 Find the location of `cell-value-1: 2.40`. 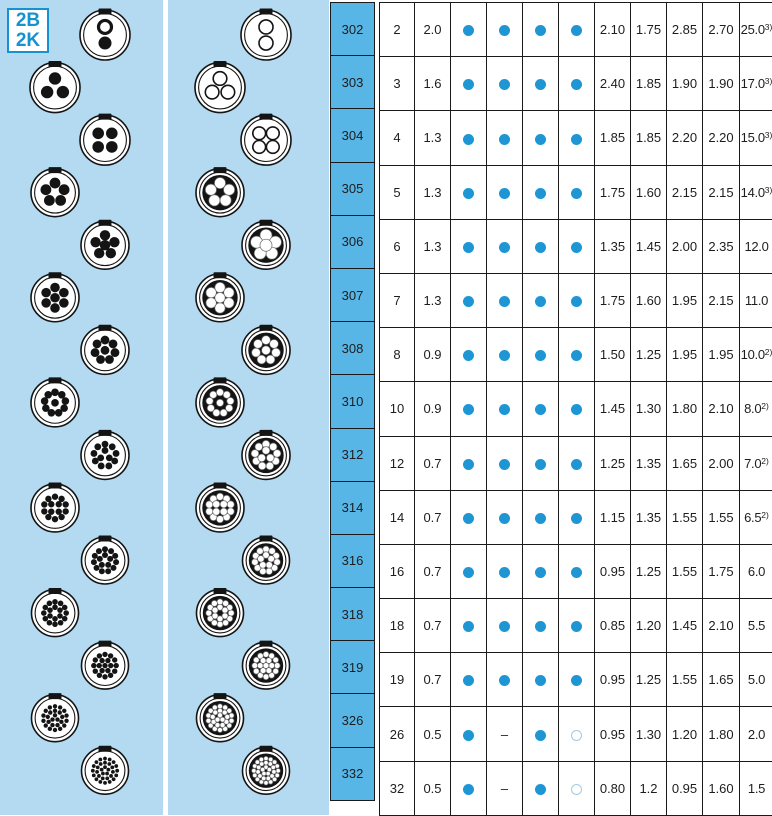

cell-value-1: 2.40 is located at coordinates (613, 84).